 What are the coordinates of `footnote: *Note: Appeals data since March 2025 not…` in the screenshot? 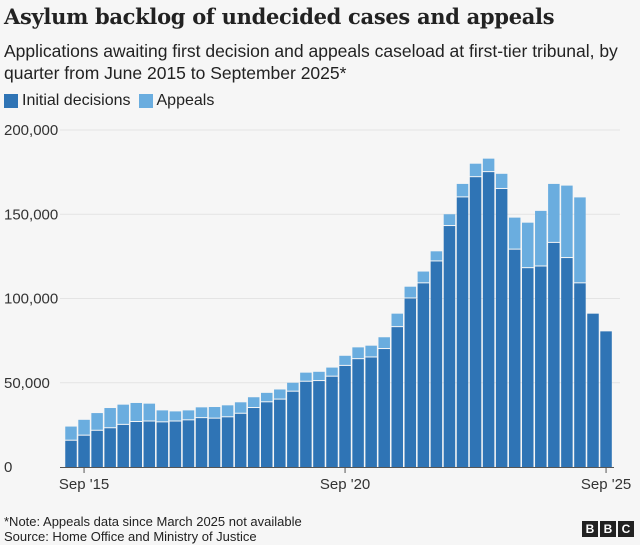 It's located at (153, 529).